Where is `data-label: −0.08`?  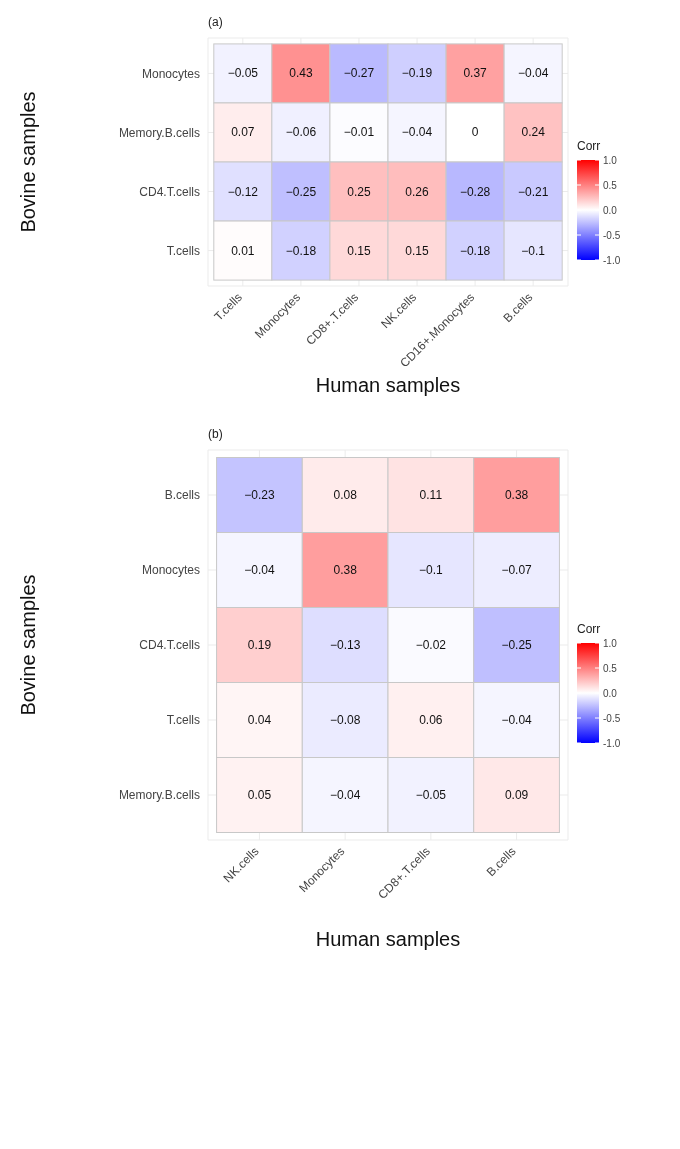 data-label: −0.08 is located at coordinates (345, 720).